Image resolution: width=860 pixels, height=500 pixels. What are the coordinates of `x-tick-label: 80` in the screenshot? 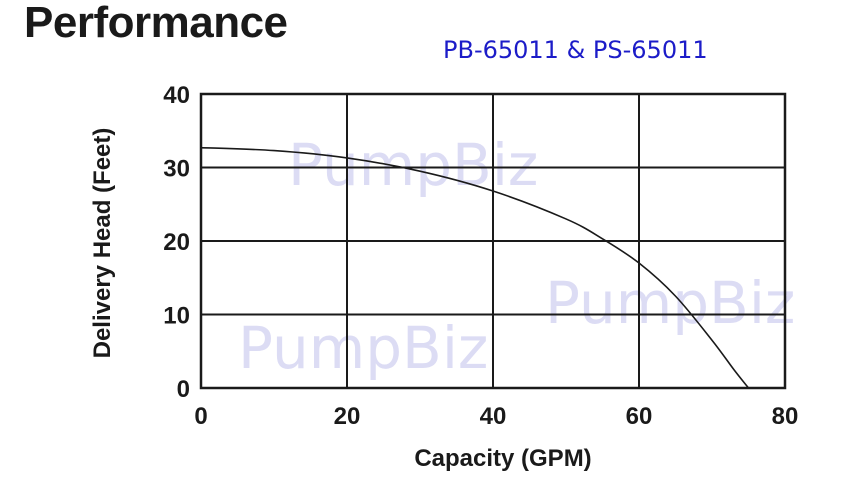 It's located at (785, 416).